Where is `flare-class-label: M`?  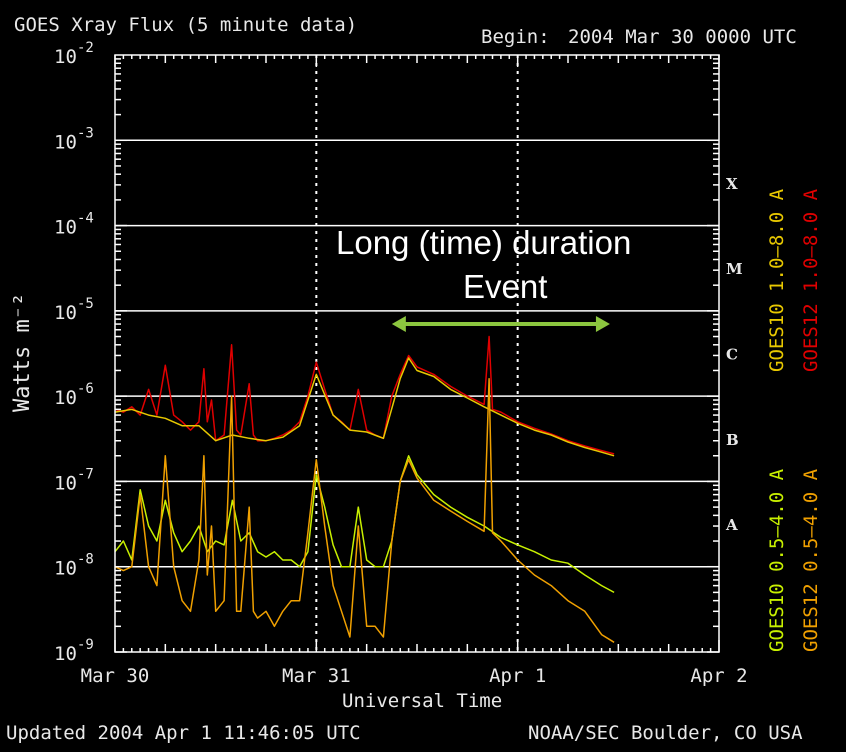 flare-class-label: M is located at coordinates (734, 269).